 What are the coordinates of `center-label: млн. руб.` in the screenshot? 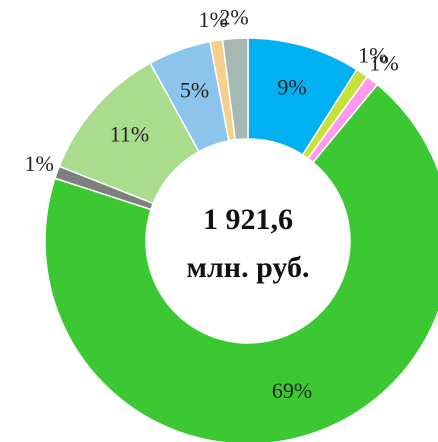 It's located at (248, 267).